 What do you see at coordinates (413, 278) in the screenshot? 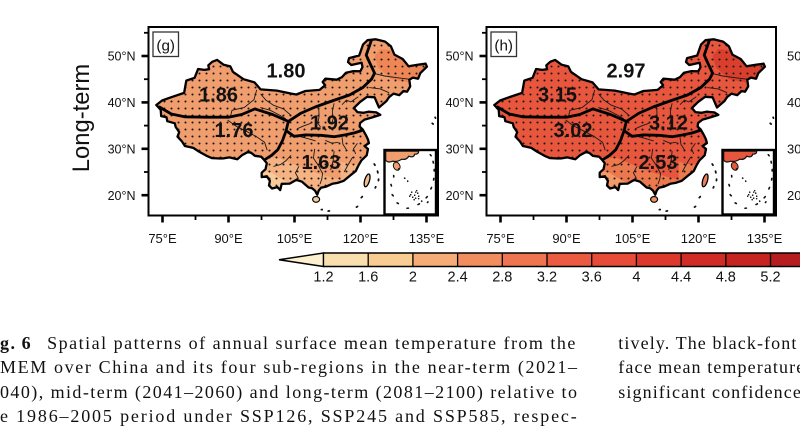
I see `svg-text: 2` at bounding box center [413, 278].